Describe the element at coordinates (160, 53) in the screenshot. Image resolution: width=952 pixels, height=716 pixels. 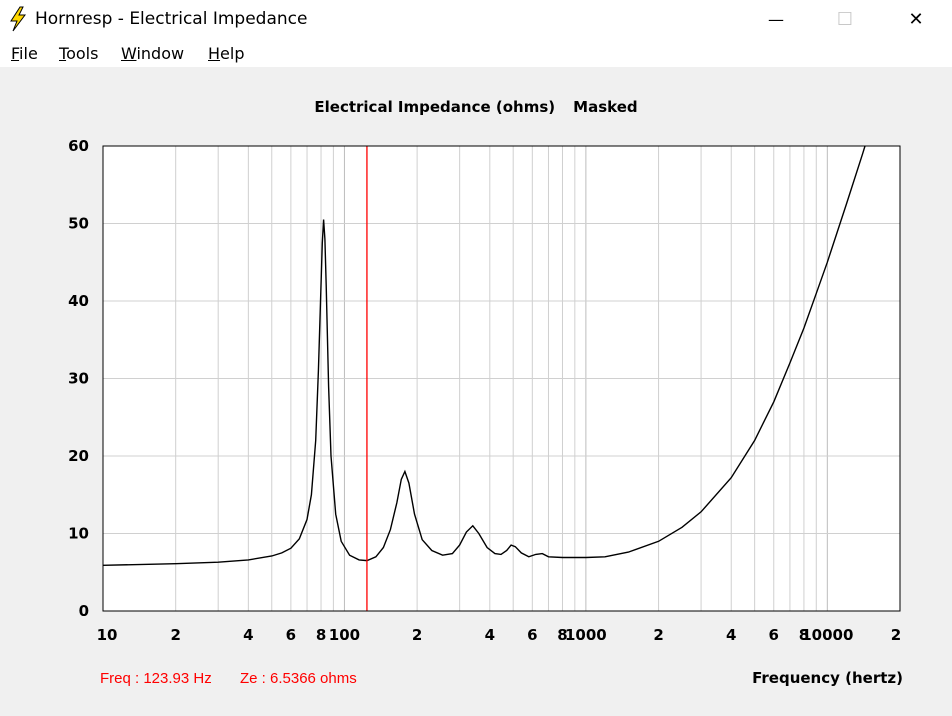
I see `menu-window-label: indow` at that location.